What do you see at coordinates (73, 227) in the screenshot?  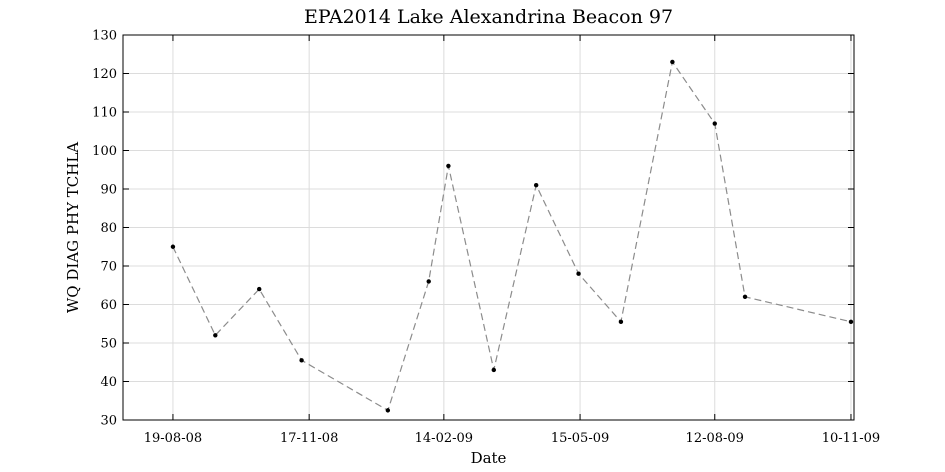 I see `y-axis-label: WQ DIAG PHY TCHLA` at bounding box center [73, 227].